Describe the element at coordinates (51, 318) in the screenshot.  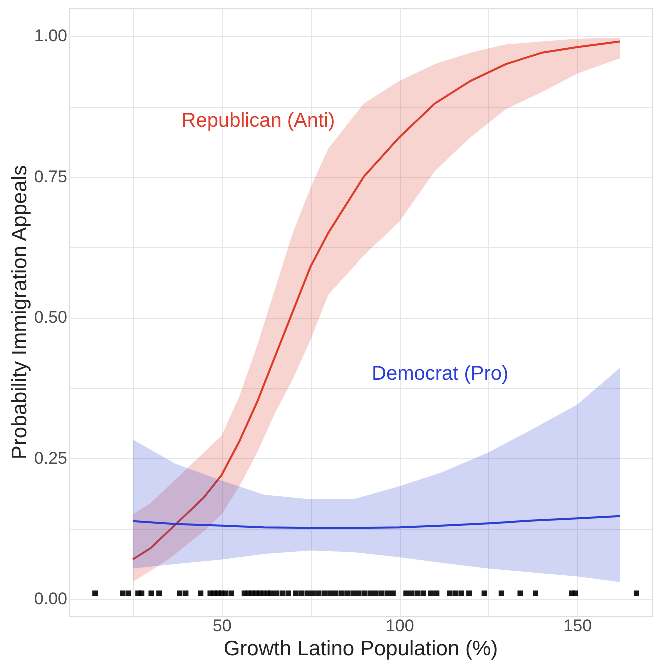
I see `y-tick-label: 0.50` at that location.